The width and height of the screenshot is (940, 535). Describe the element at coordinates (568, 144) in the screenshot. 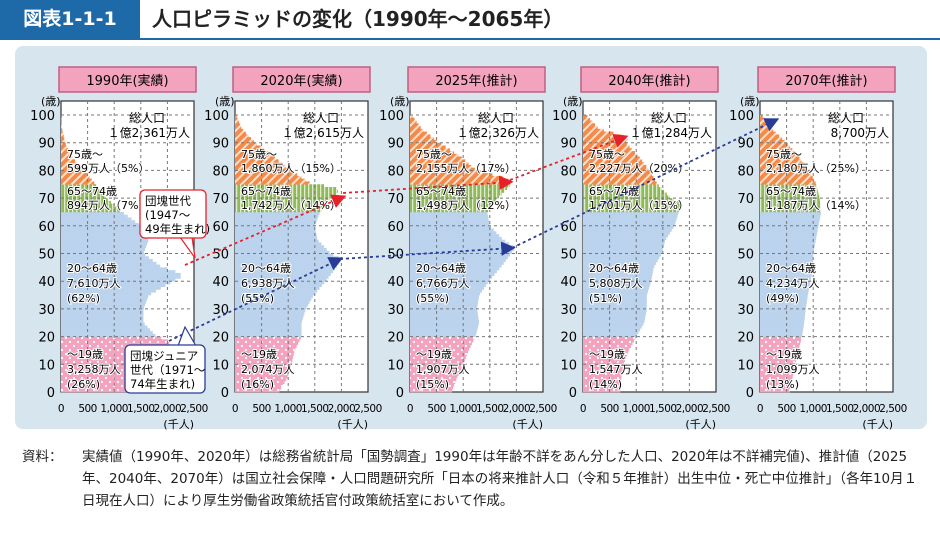

I see `y-tick-label: 90` at that location.